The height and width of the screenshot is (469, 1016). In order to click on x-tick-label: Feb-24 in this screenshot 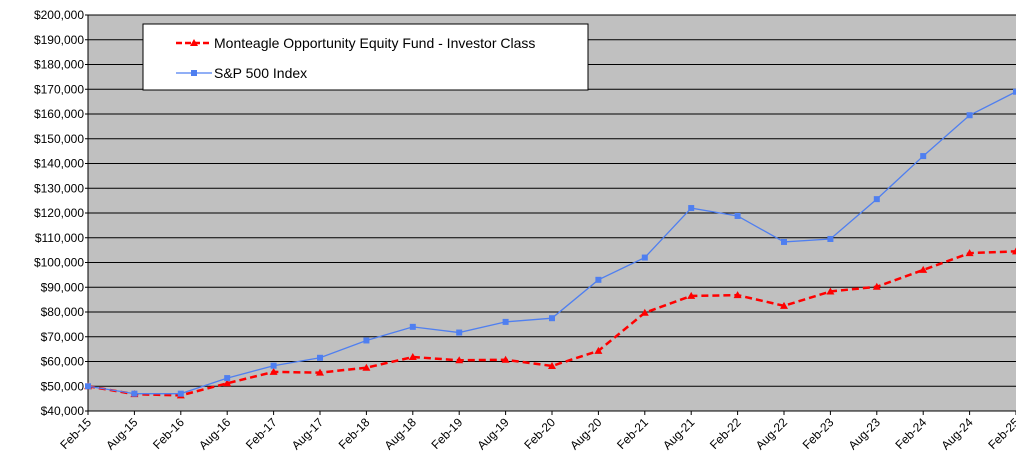, I will do `click(911, 433)`.